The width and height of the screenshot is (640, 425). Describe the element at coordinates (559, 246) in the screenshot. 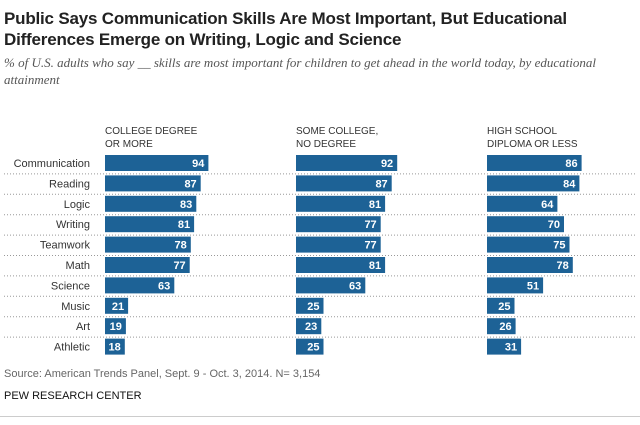

I see `data-label: 75` at that location.